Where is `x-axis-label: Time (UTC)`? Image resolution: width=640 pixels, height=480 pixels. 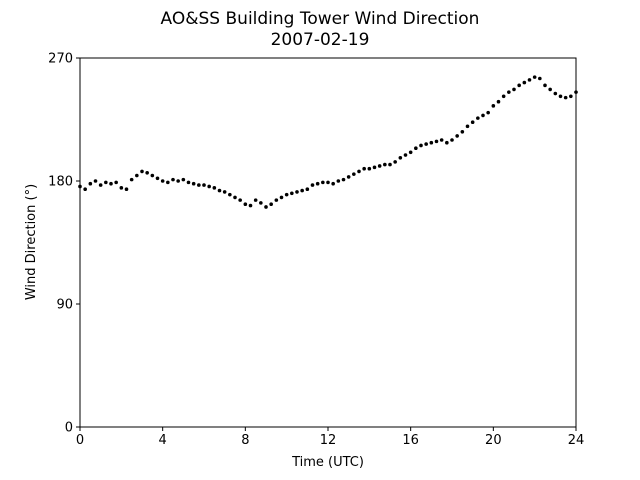 x-axis-label: Time (UTC) is located at coordinates (327, 462).